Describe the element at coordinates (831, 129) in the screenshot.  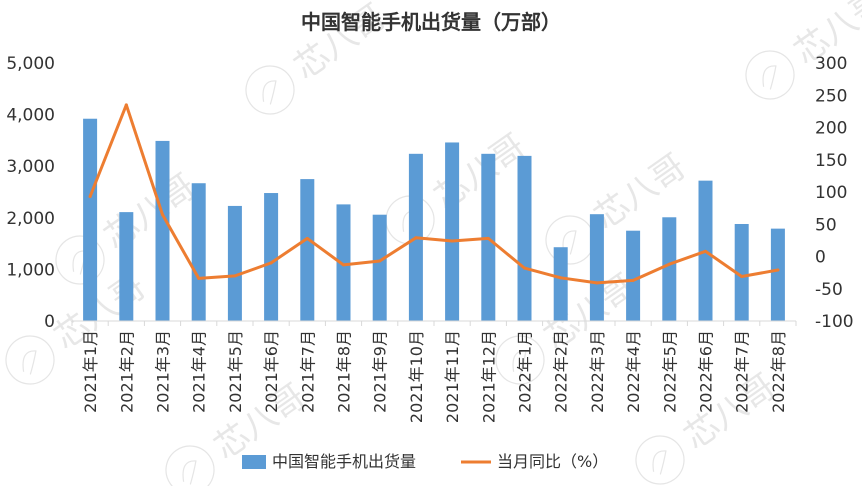
I see `right-tick-label: 200` at that location.